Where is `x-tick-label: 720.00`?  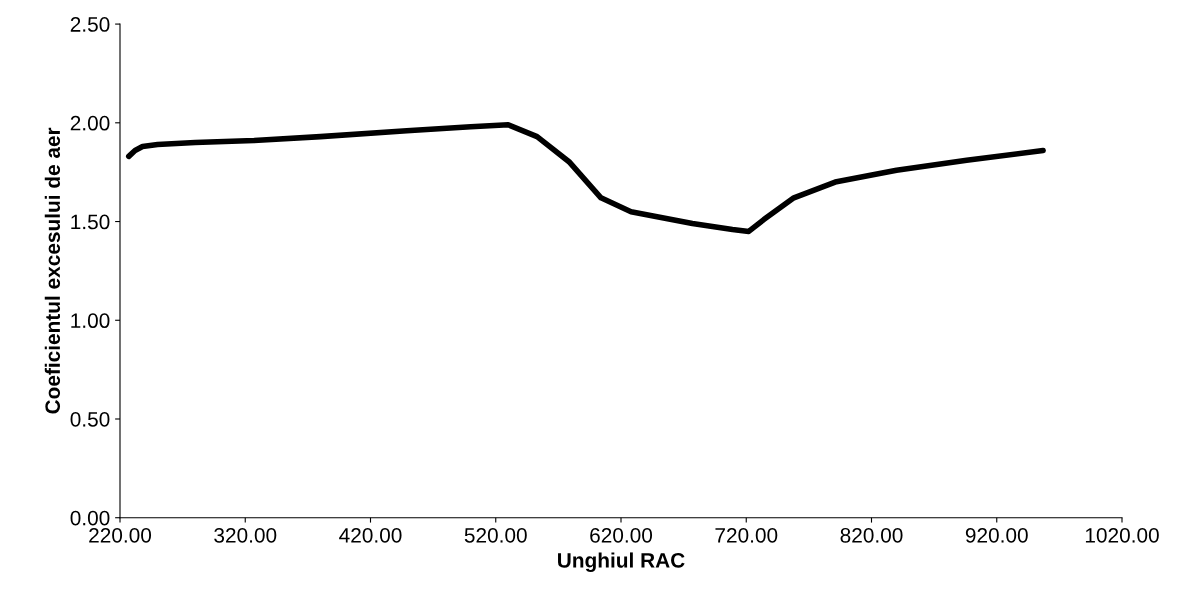
x-tick-label: 720.00 is located at coordinates (746, 535).